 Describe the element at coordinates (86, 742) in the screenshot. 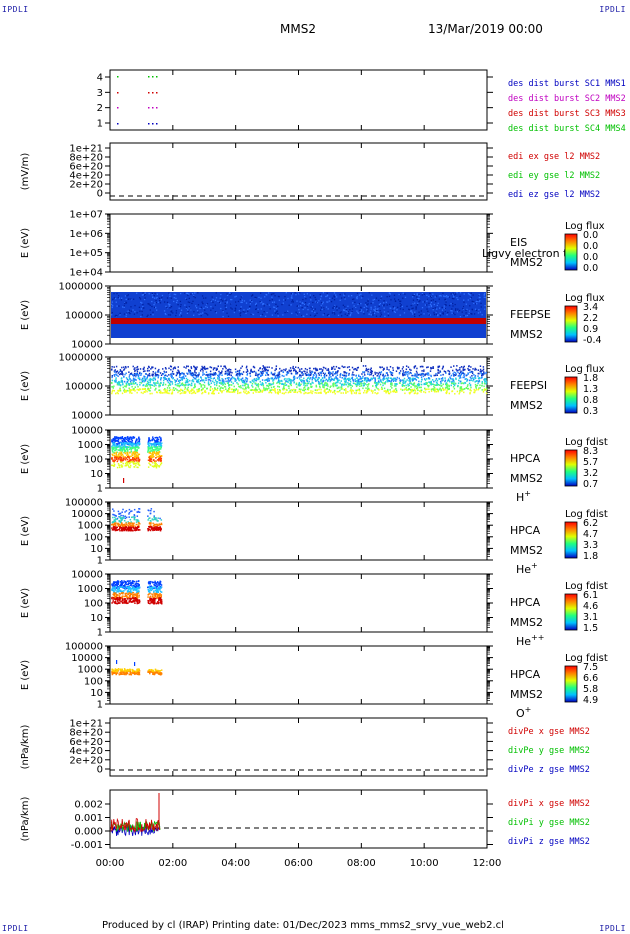

I see `ytick-label: 6e+20` at that location.